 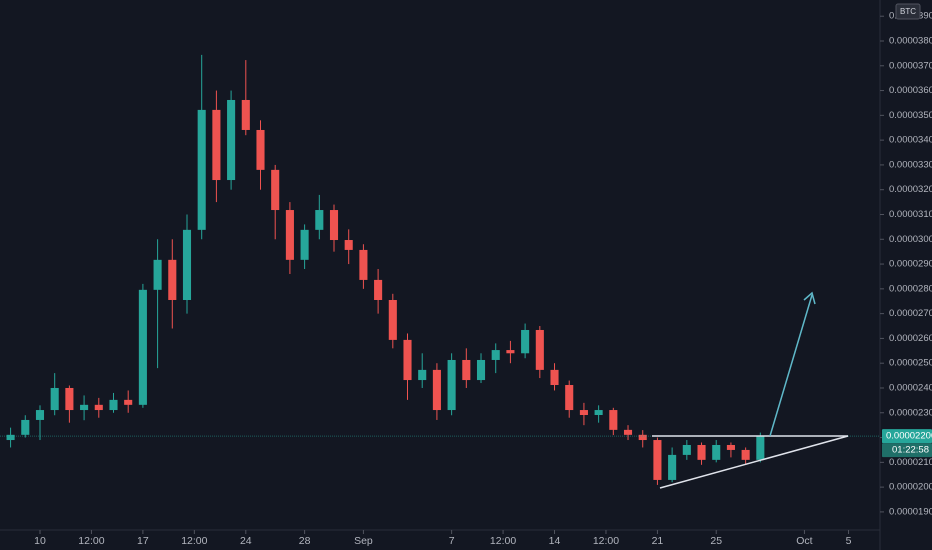 I want to click on symbol-badge, so click(x=908, y=11).